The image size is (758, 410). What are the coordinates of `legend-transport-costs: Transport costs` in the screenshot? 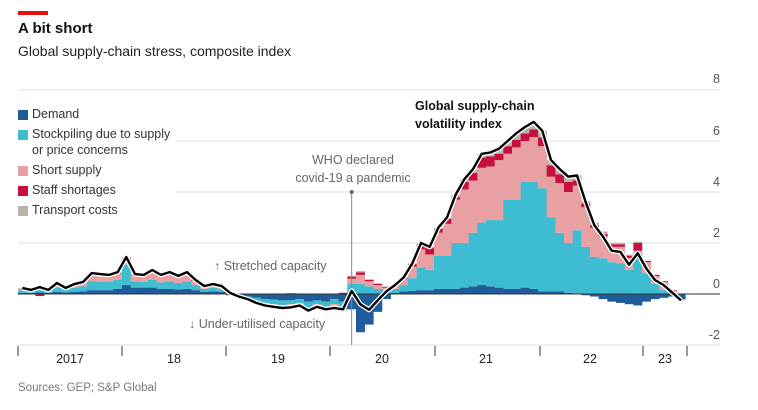 It's located at (103, 211).